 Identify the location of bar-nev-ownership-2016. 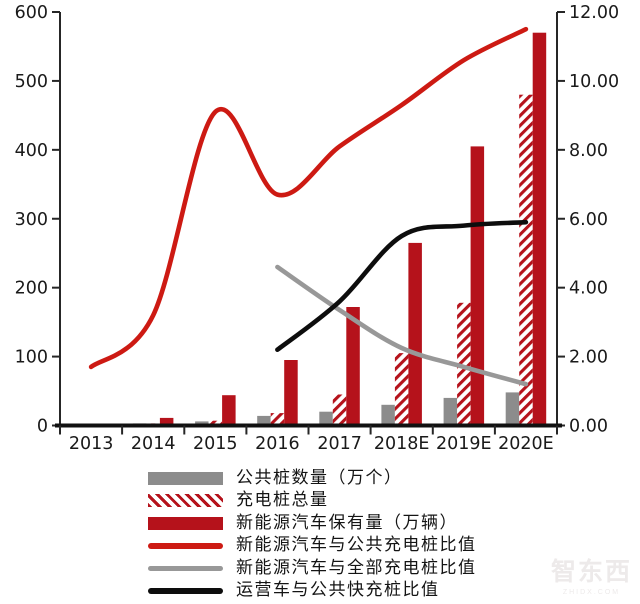
(291, 393).